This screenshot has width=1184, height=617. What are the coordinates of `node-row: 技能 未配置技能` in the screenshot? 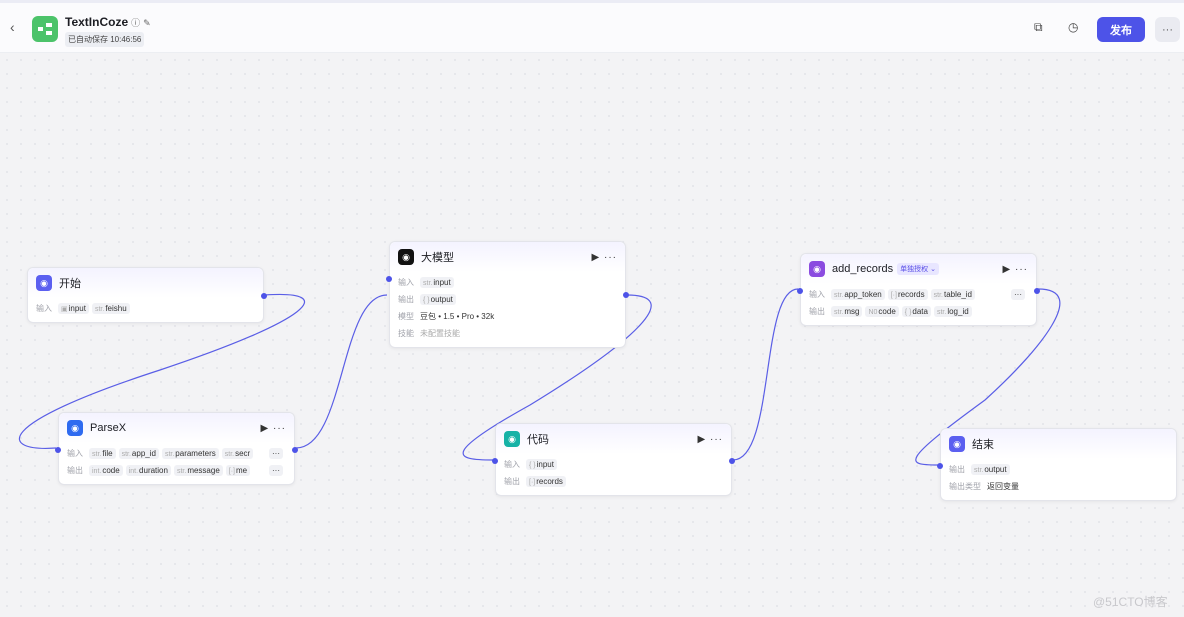 It's located at (507, 333).